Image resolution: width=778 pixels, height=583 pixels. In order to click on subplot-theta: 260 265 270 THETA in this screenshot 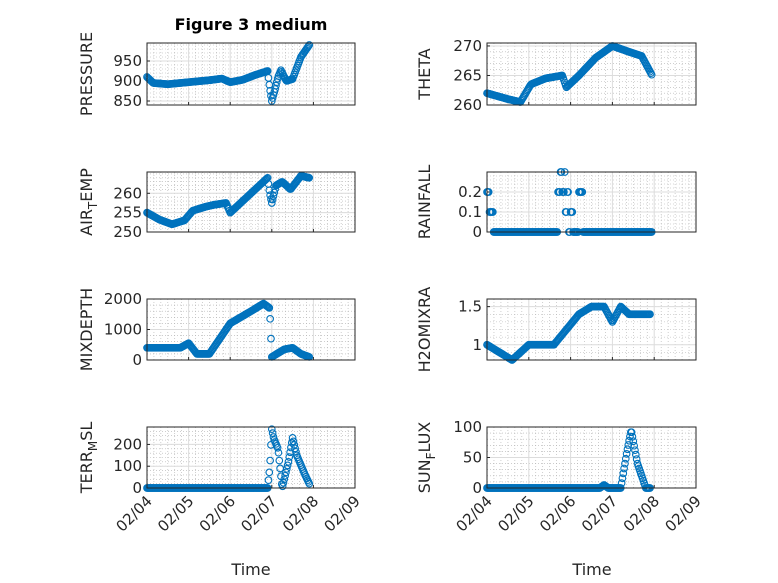, I will do `click(556, 75)`.